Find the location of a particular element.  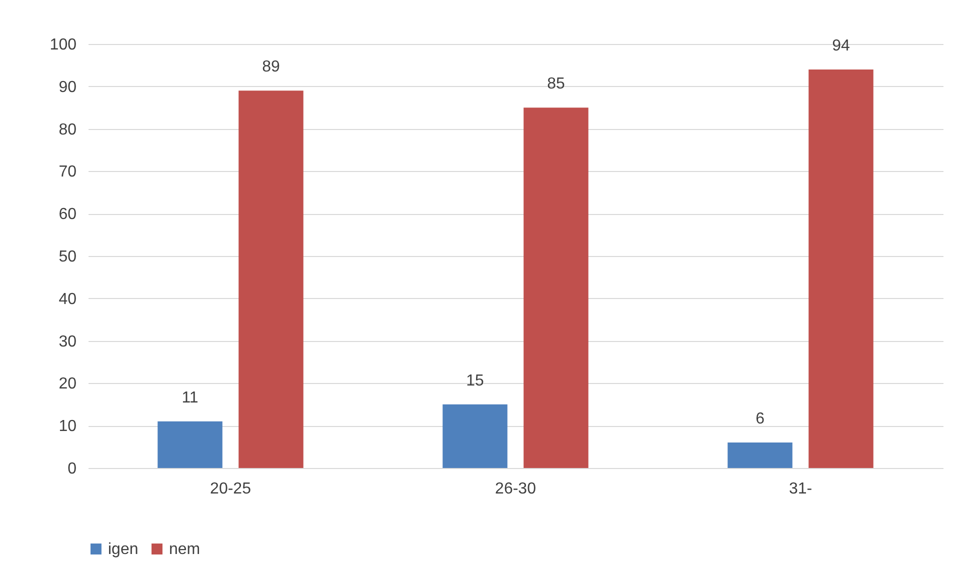

x-tick-label: 31- is located at coordinates (800, 489).